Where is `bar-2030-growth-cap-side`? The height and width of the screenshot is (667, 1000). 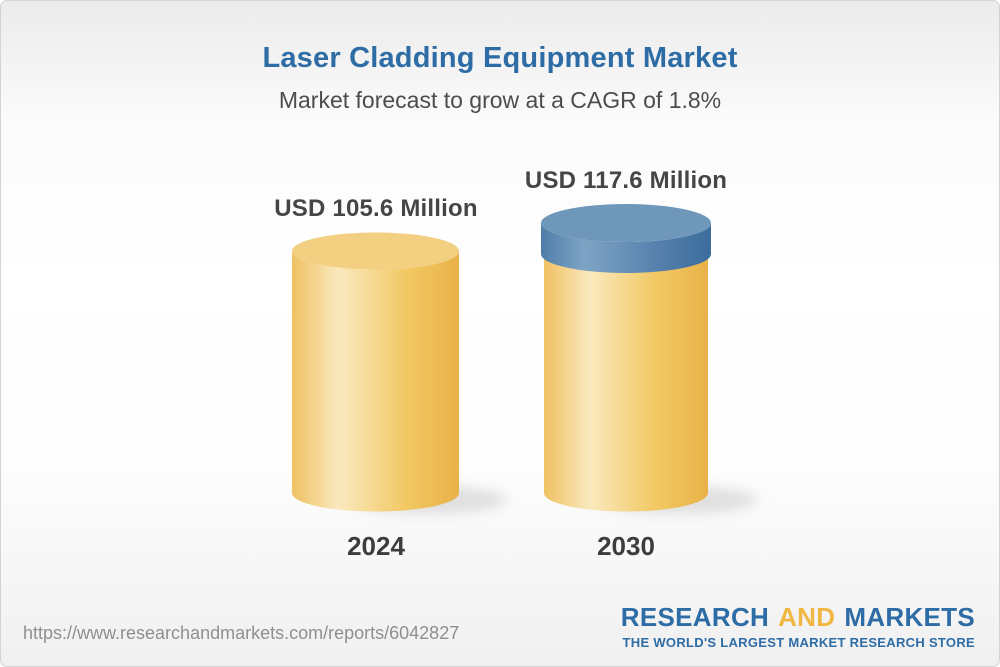
bar-2030-growth-cap-side is located at coordinates (626, 248).